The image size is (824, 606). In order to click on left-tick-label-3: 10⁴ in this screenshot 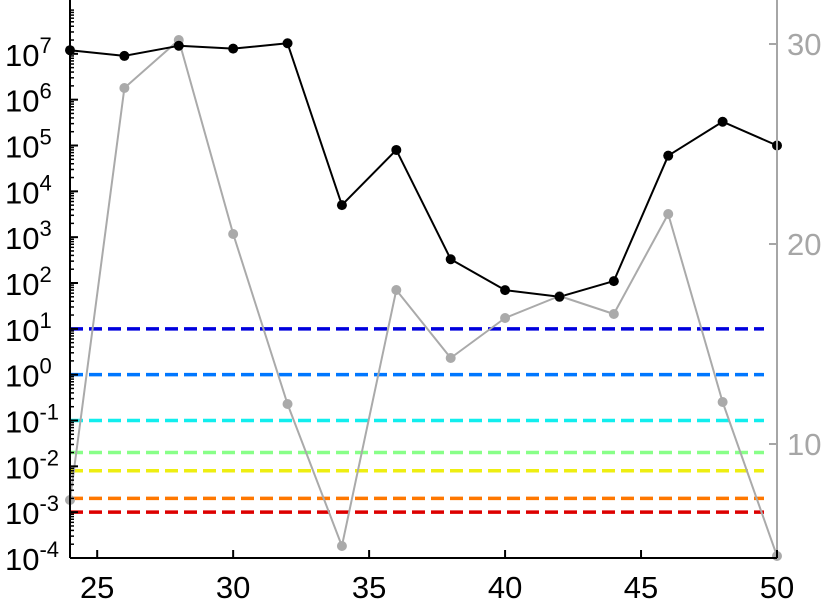, I will do `click(28, 190)`.